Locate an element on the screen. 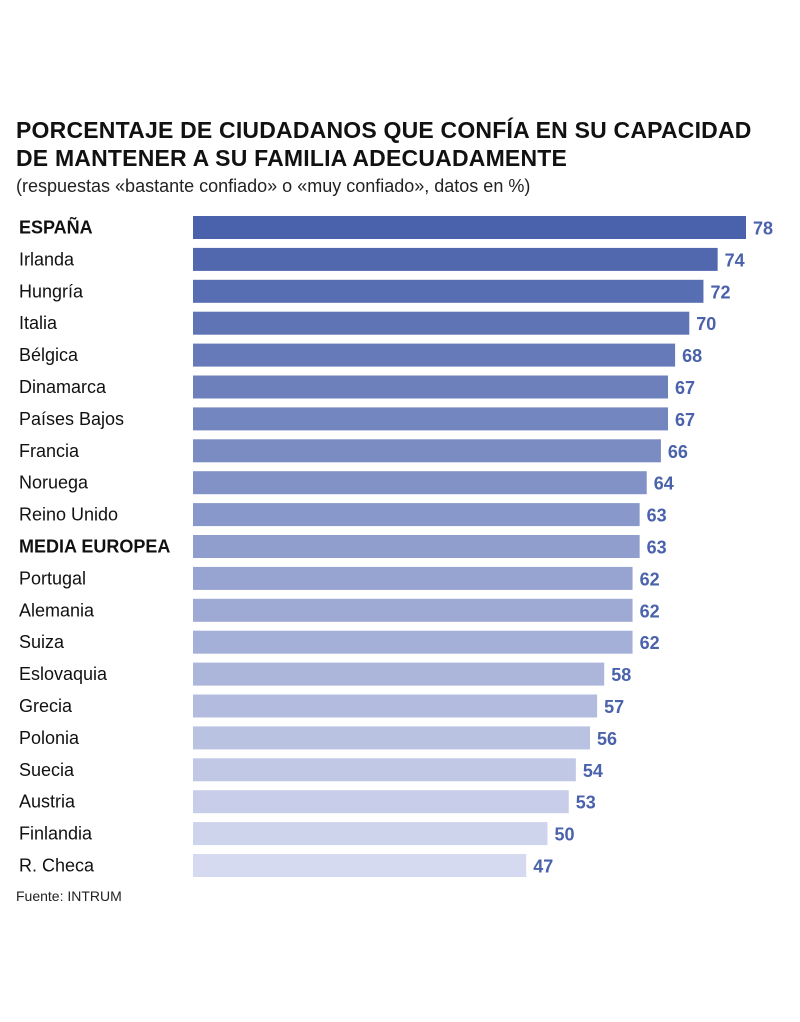 Image resolution: width=800 pixels, height=1022 pixels. category-label: Portugal is located at coordinates (52, 578).